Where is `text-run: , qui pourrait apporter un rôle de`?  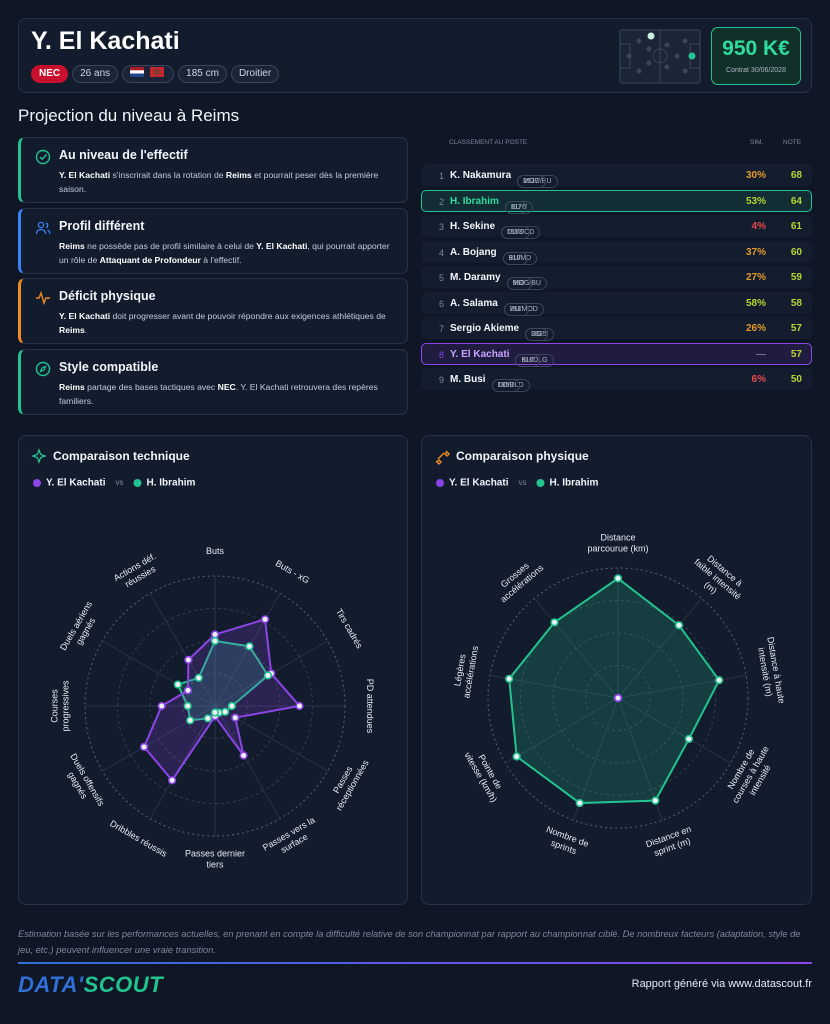 text-run: , qui pourrait apporter un rôle de is located at coordinates (224, 252).